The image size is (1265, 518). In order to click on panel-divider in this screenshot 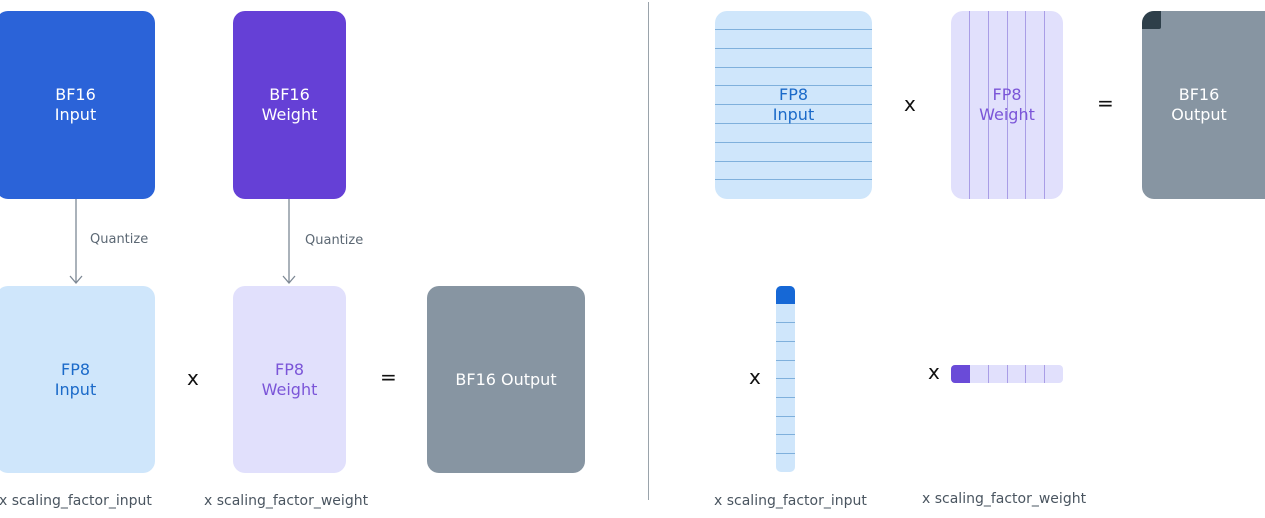, I will do `click(648, 251)`.